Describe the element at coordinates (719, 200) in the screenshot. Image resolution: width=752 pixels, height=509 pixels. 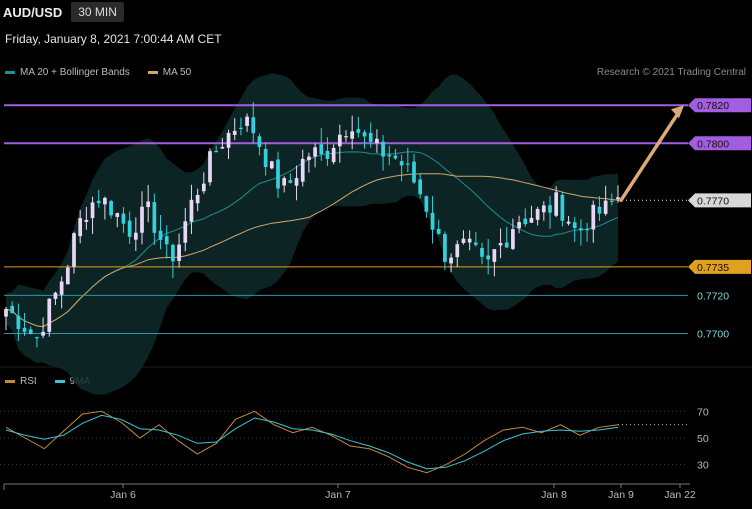
I see `level-tag-0.7770` at that location.